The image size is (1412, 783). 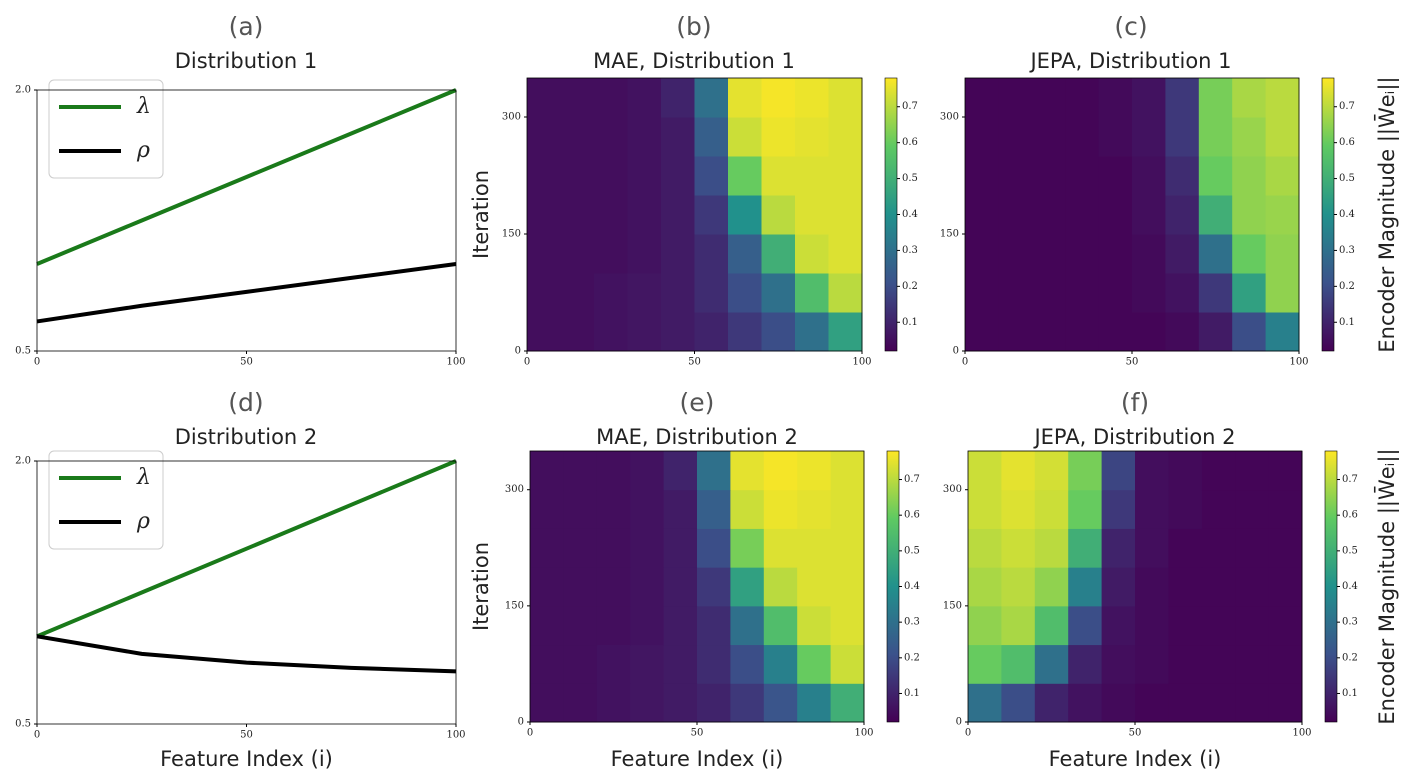 I want to click on panel-title: MAE, Distribution 1, so click(x=694, y=61).